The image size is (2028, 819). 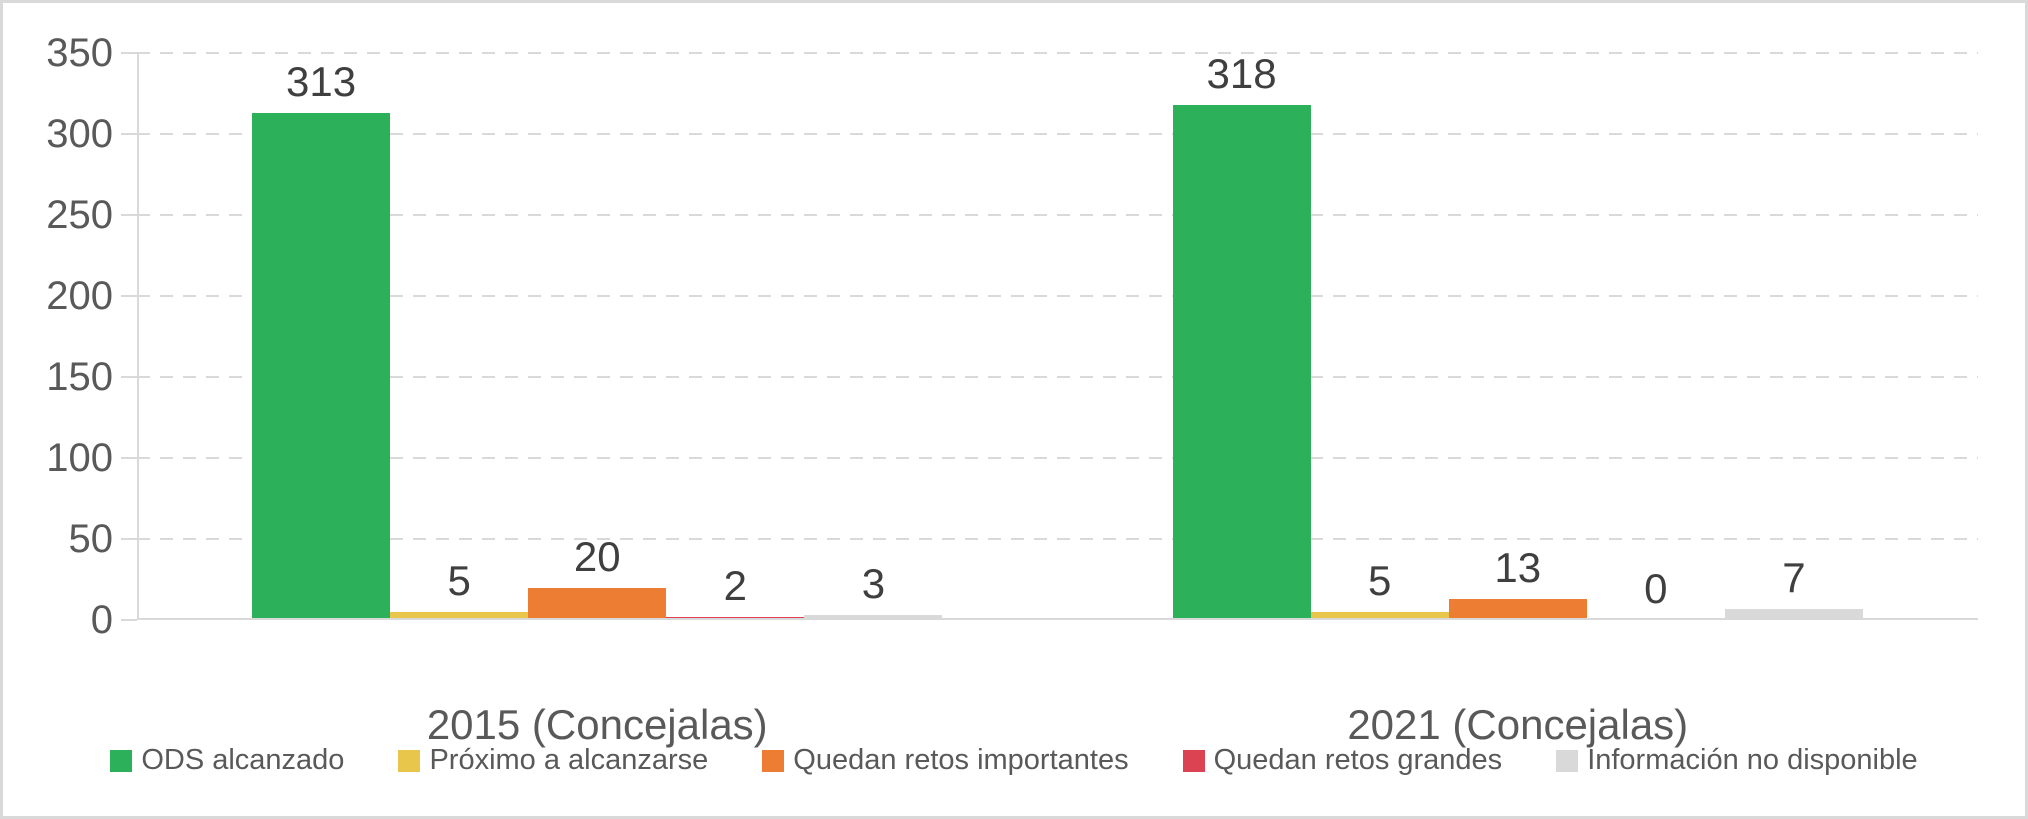 I want to click on y-axis-label-100: 100, so click(x=79, y=458).